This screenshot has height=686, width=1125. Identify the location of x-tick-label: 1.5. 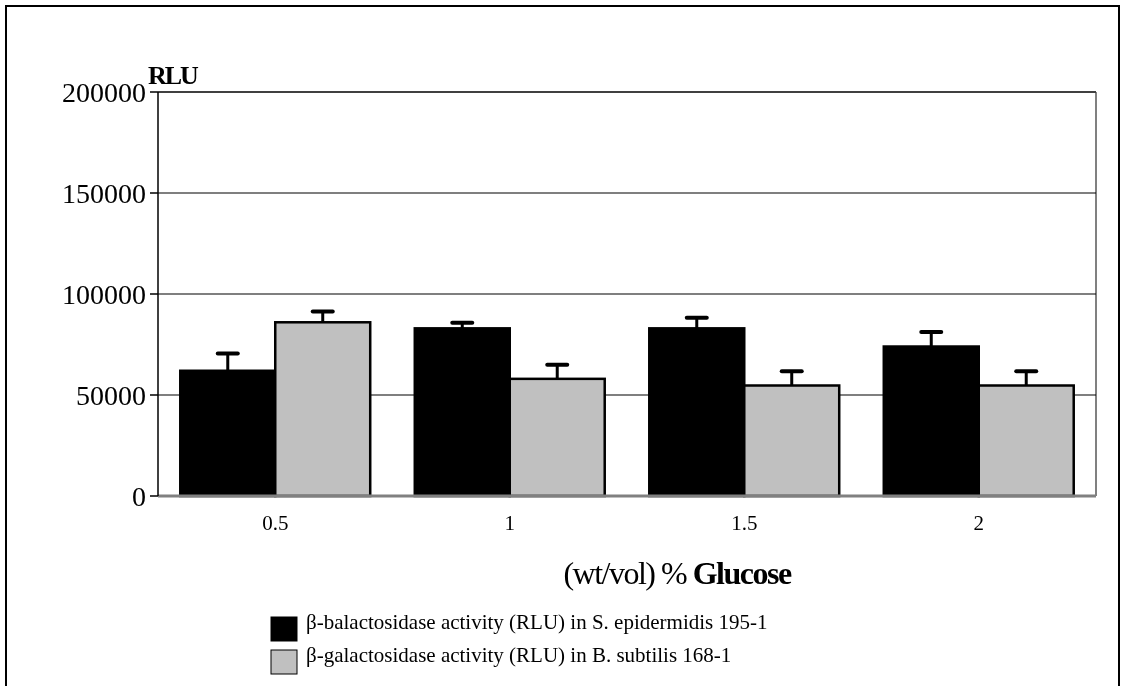
(744, 523).